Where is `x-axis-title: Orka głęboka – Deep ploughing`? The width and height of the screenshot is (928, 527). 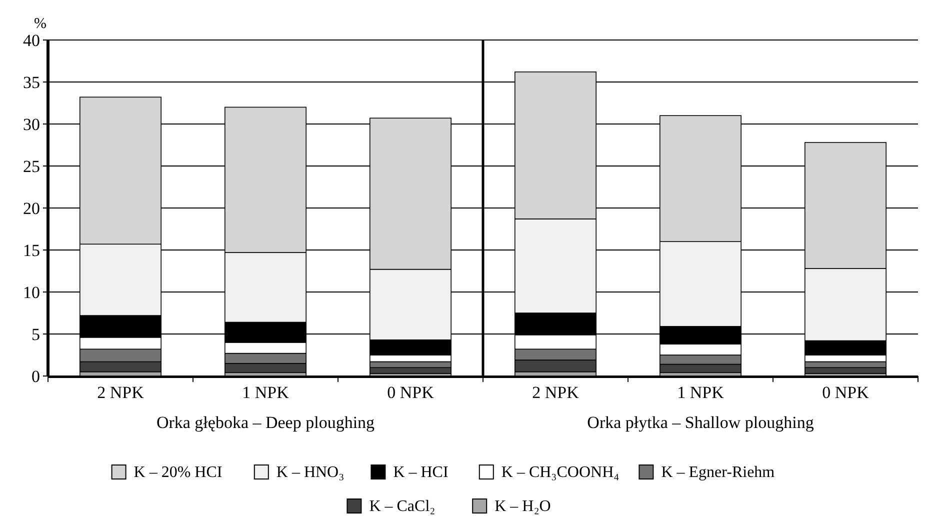
x-axis-title: Orka głęboka – Deep ploughing is located at coordinates (266, 422).